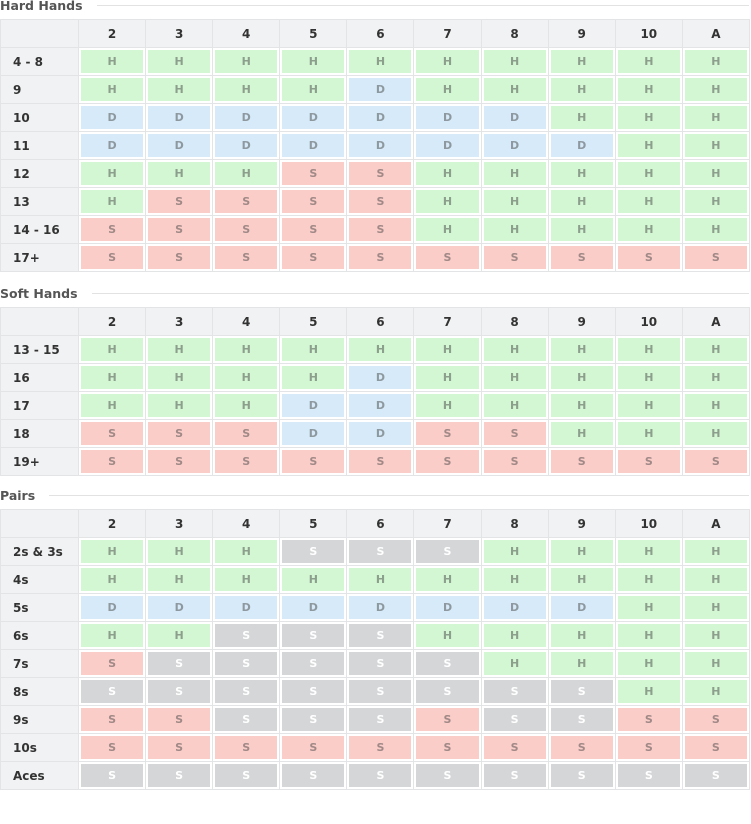  I want to click on column-header: 2, so click(112, 321).